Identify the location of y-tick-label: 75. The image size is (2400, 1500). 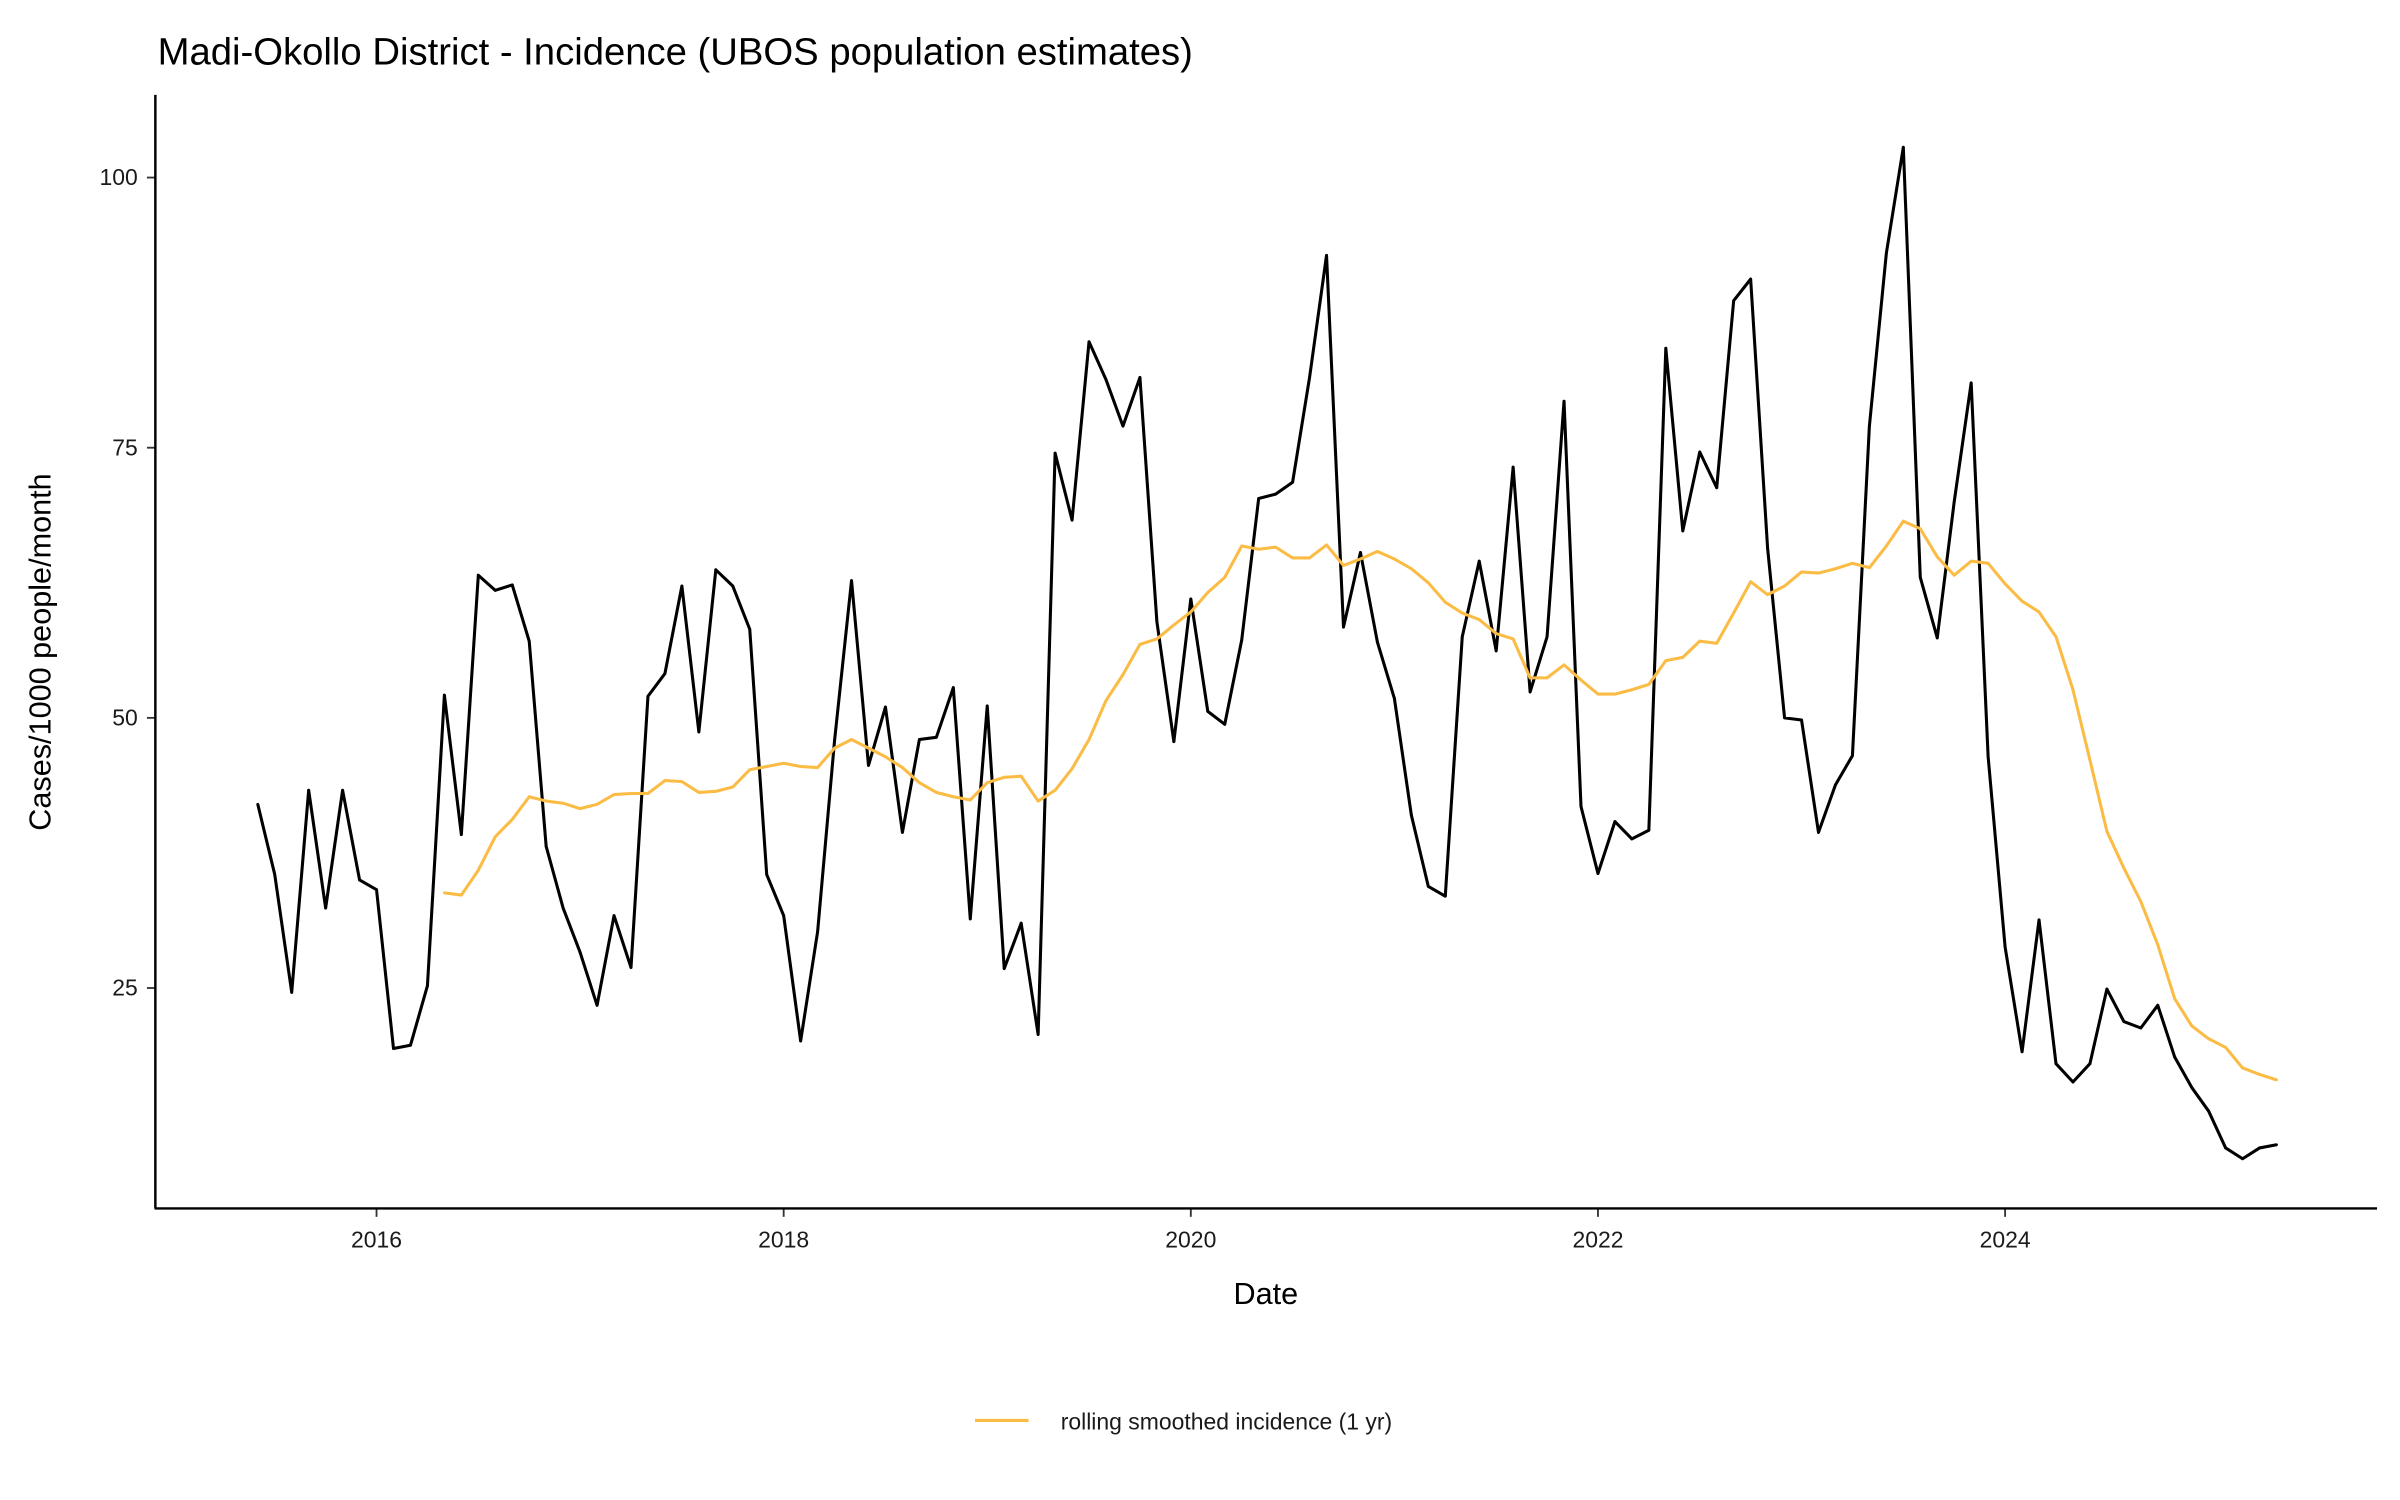
(125, 447).